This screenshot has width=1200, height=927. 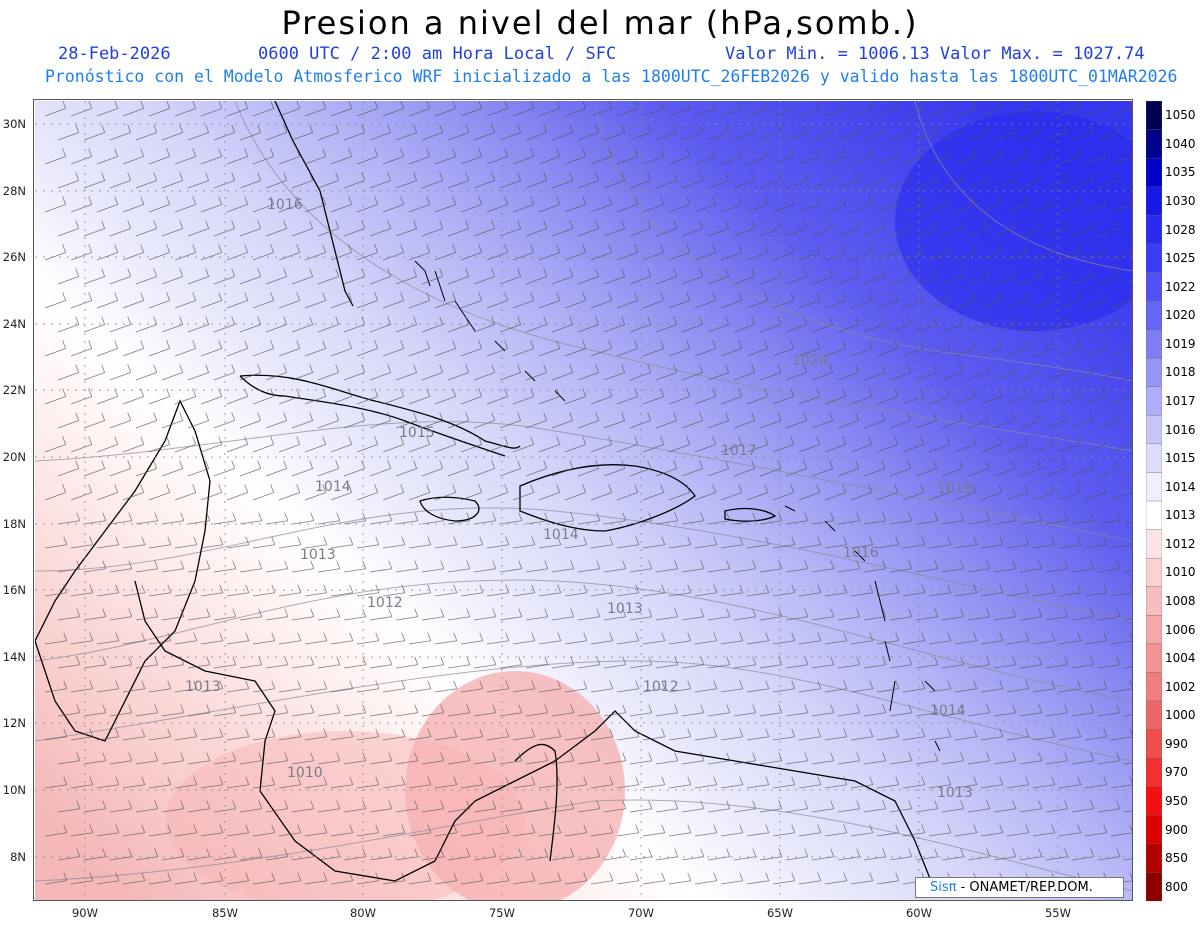 I want to click on lat-label: 12N, so click(x=14, y=723).